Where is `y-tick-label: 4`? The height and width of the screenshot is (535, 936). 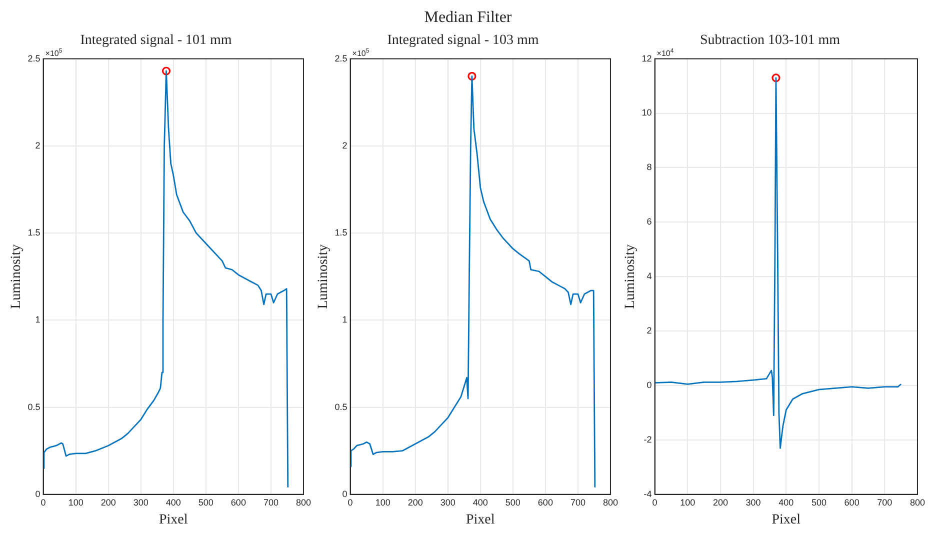 y-tick-label: 4 is located at coordinates (649, 276).